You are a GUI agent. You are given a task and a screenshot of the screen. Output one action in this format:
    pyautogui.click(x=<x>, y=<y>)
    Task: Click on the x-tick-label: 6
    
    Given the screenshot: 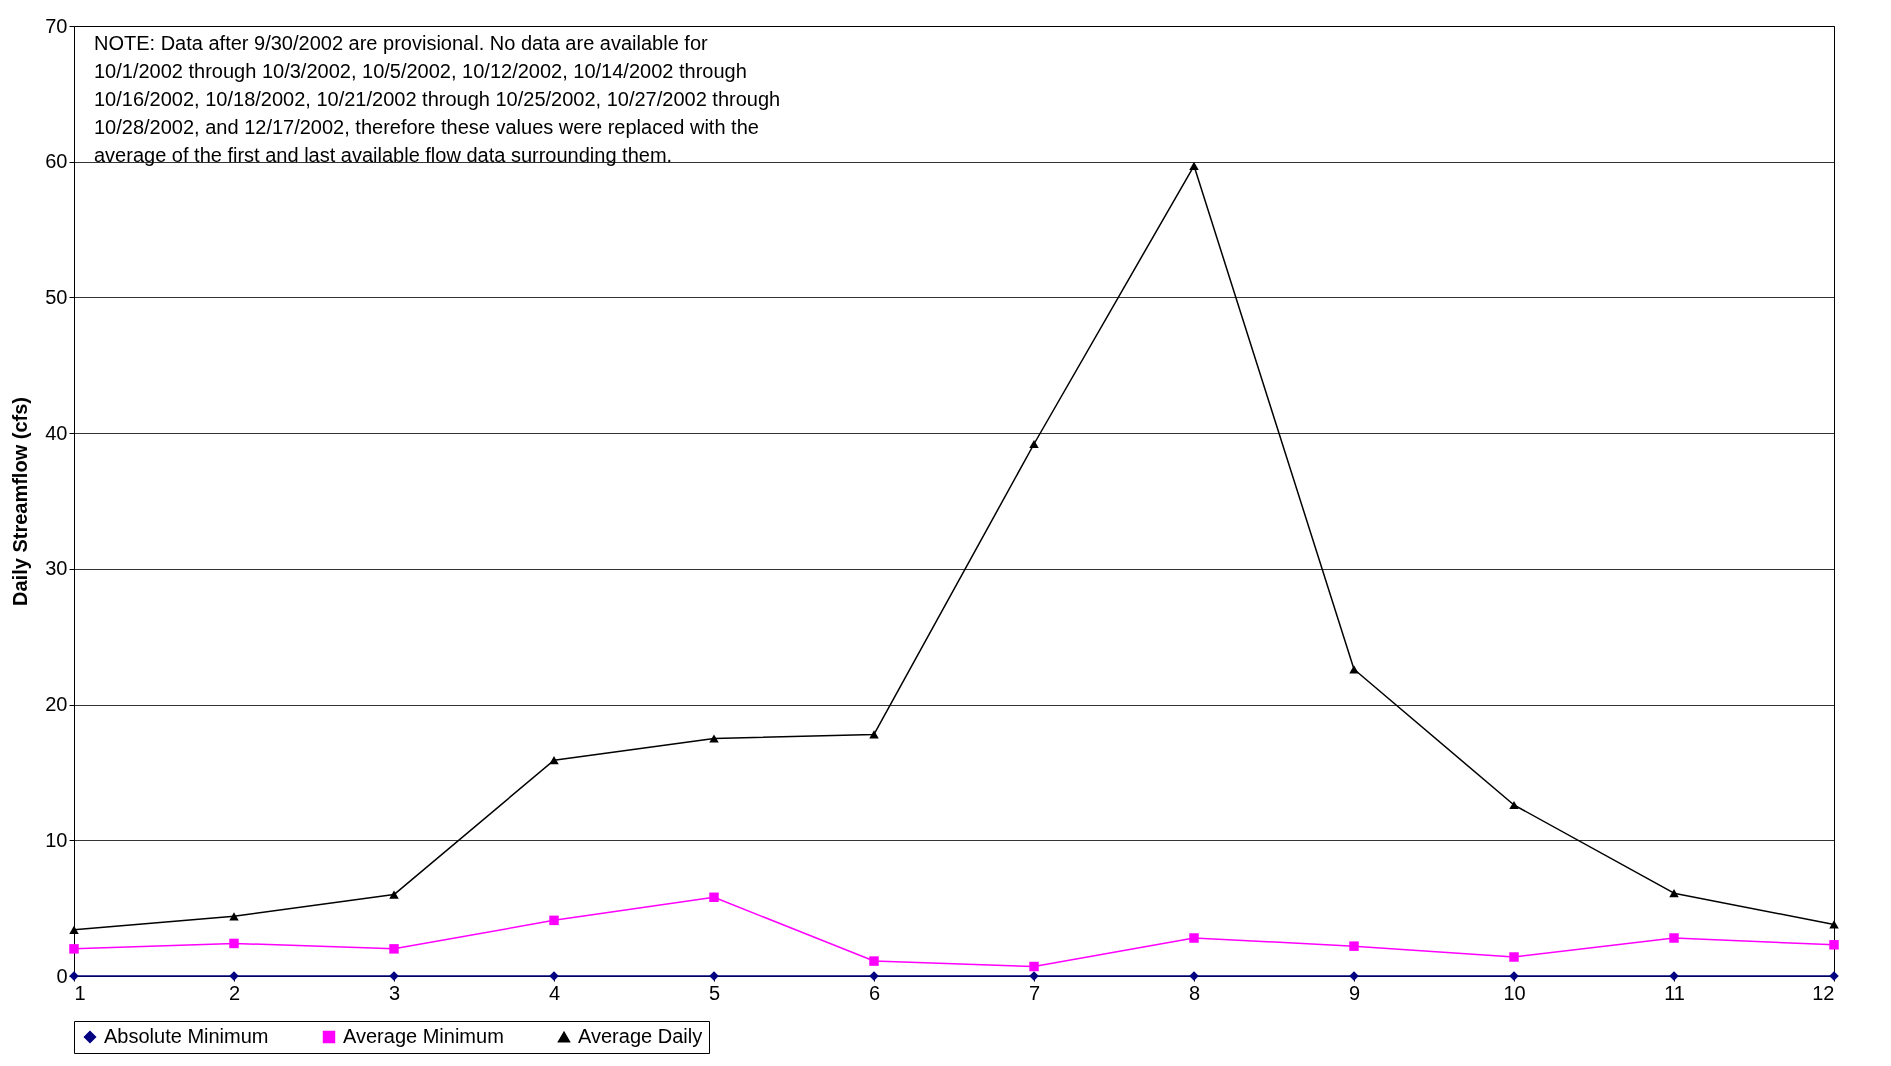 What is the action you would take?
    pyautogui.click(x=874, y=992)
    